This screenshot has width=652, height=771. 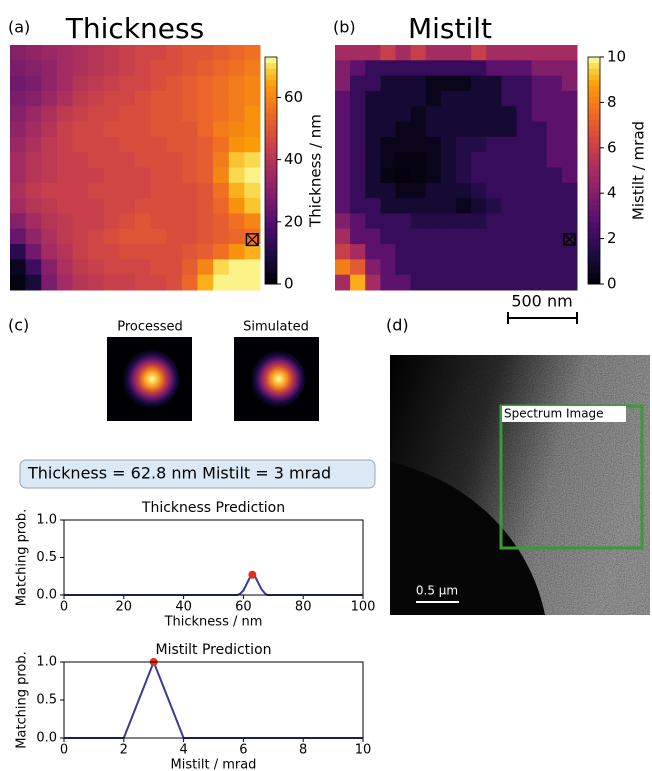 I want to click on chart-title: Thickness, so click(x=134, y=28).